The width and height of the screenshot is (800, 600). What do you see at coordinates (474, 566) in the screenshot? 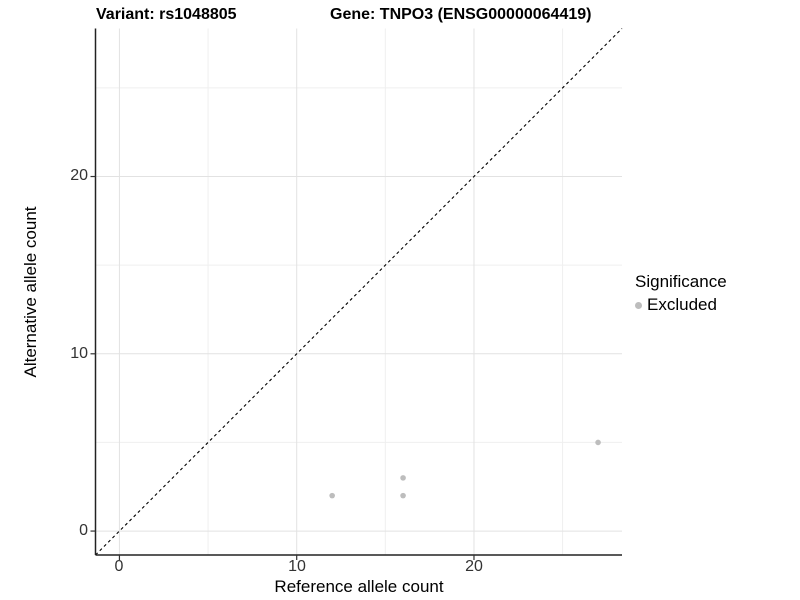
I see `x-tick-label-20: 20` at bounding box center [474, 566].